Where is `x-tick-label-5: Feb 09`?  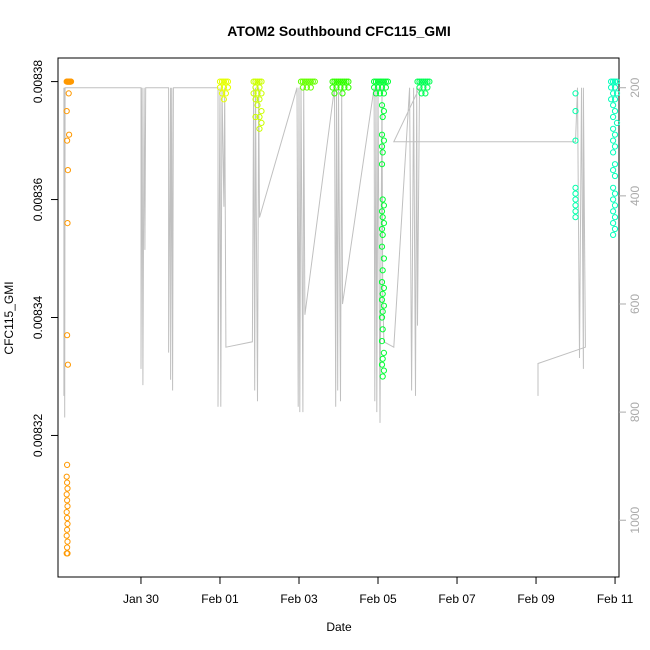
x-tick-label-5: Feb 09 is located at coordinates (536, 599).